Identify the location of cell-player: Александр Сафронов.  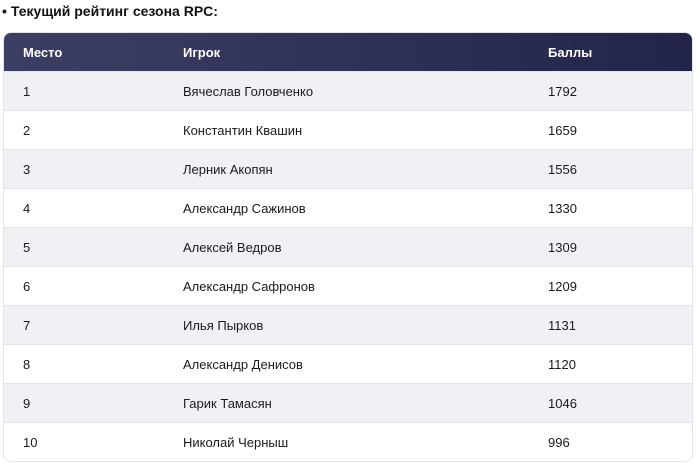
(346, 286).